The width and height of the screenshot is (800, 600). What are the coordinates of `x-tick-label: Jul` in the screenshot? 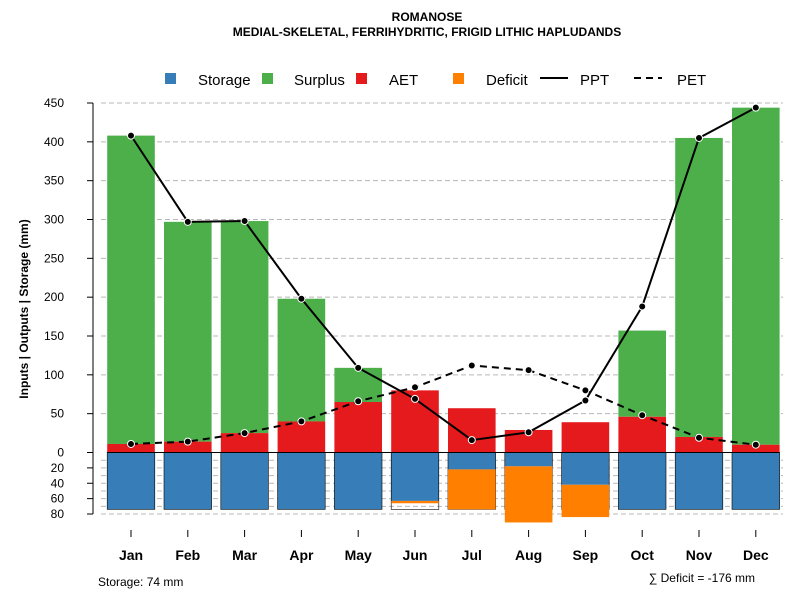 It's located at (472, 555).